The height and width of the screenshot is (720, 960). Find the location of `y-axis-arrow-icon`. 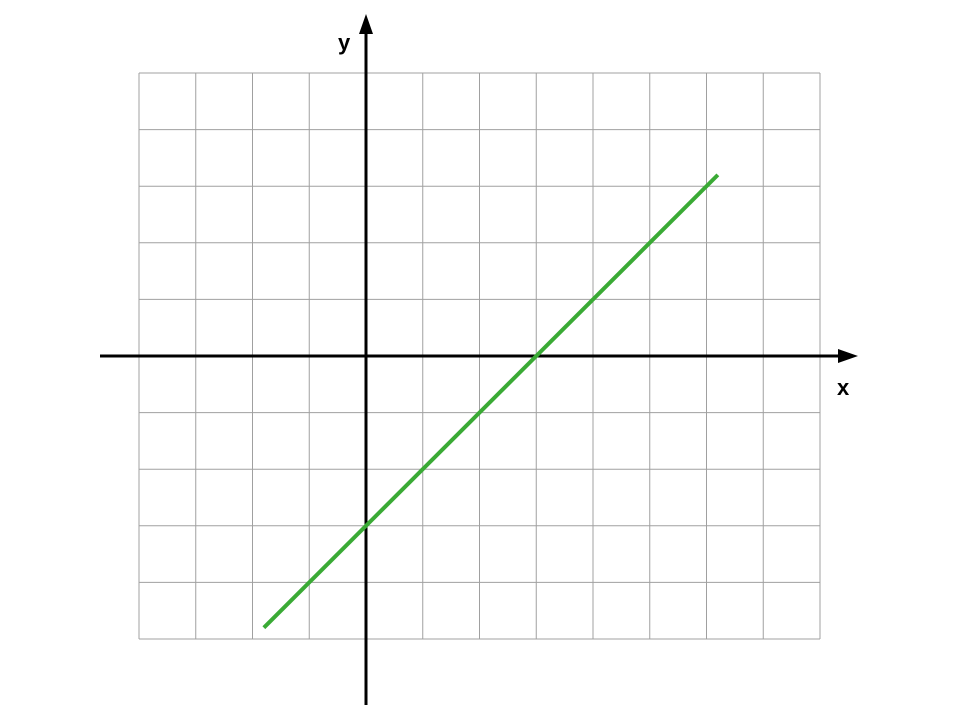

y-axis-arrow-icon is located at coordinates (366, 24).